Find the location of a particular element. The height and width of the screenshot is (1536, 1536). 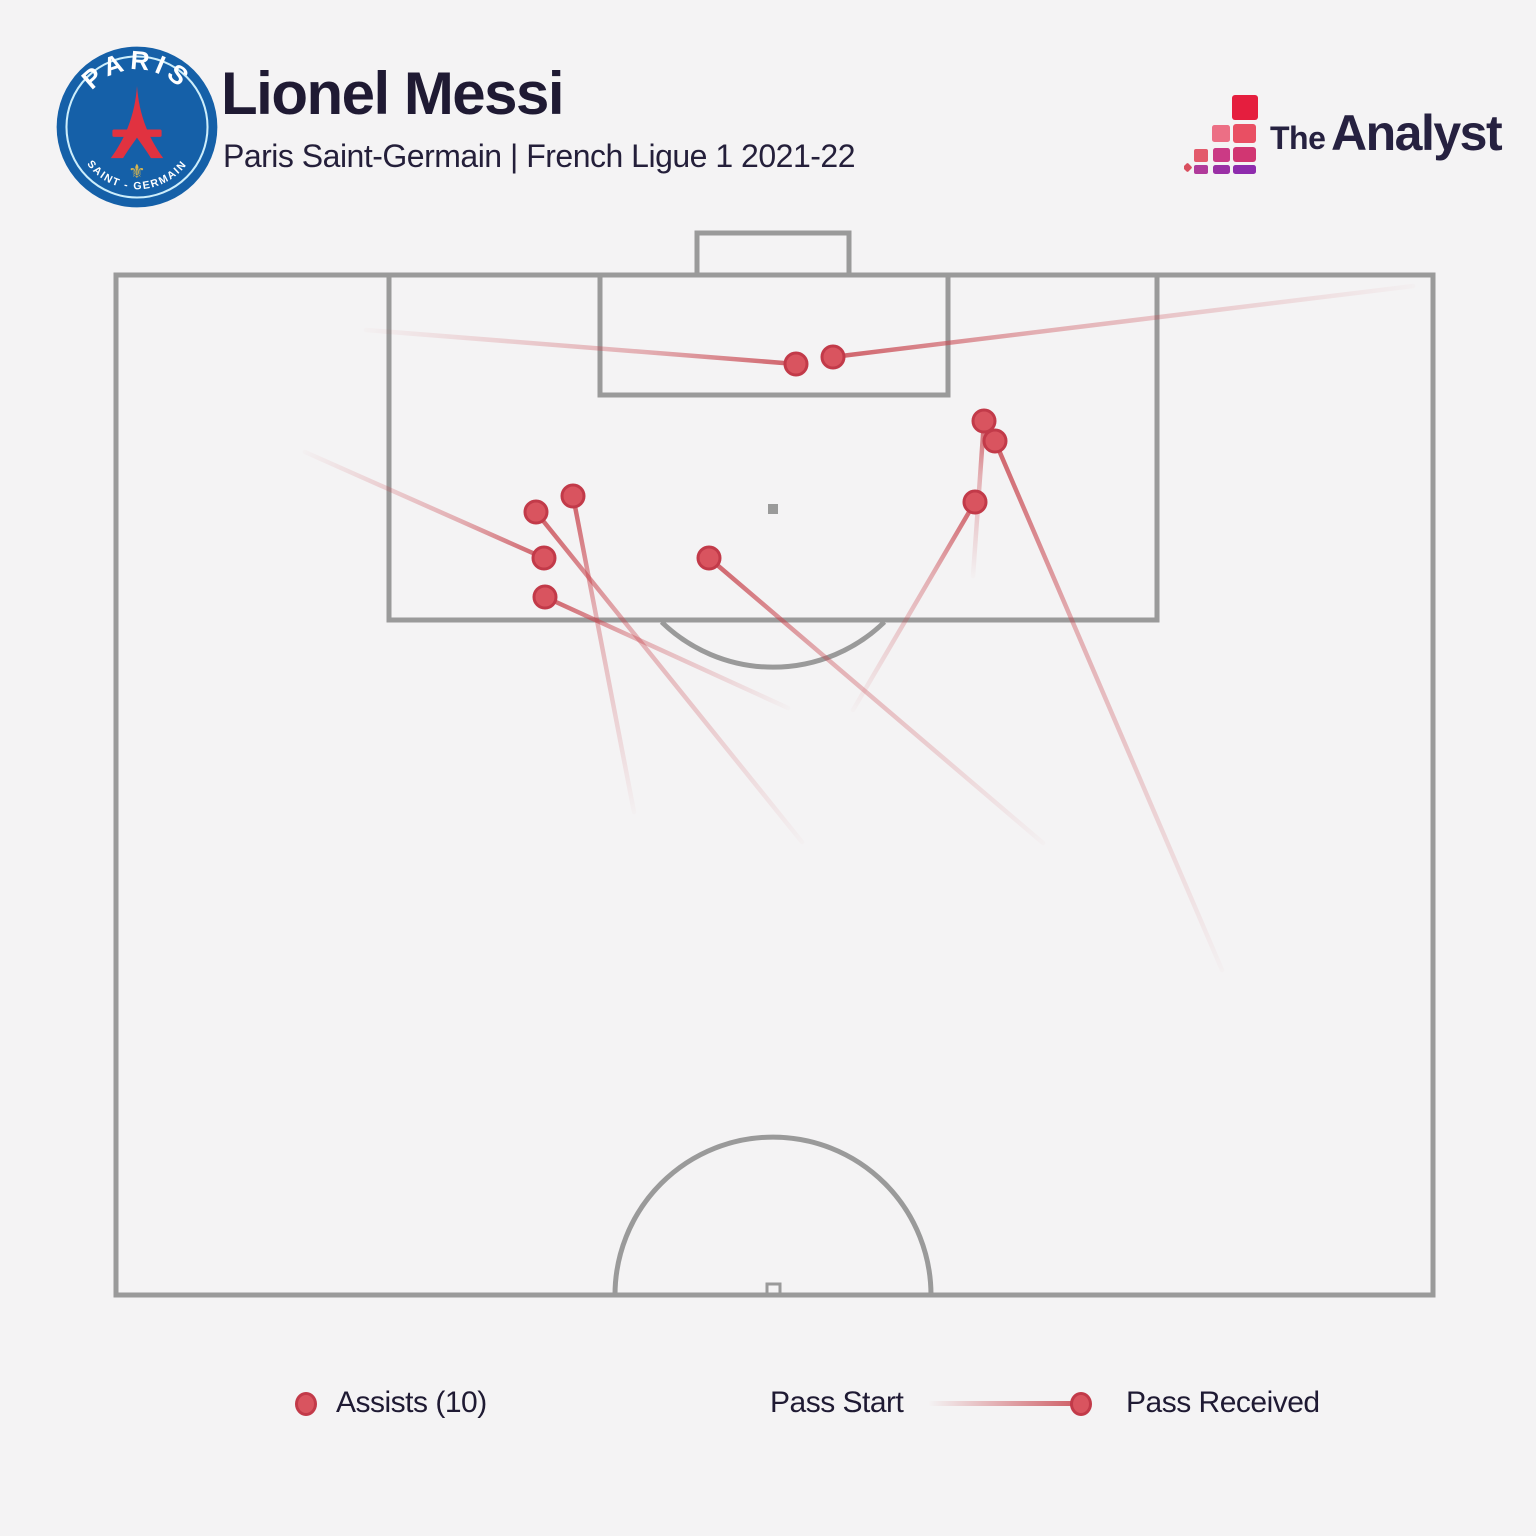

legend-assist-dot-icon is located at coordinates (306, 1404).